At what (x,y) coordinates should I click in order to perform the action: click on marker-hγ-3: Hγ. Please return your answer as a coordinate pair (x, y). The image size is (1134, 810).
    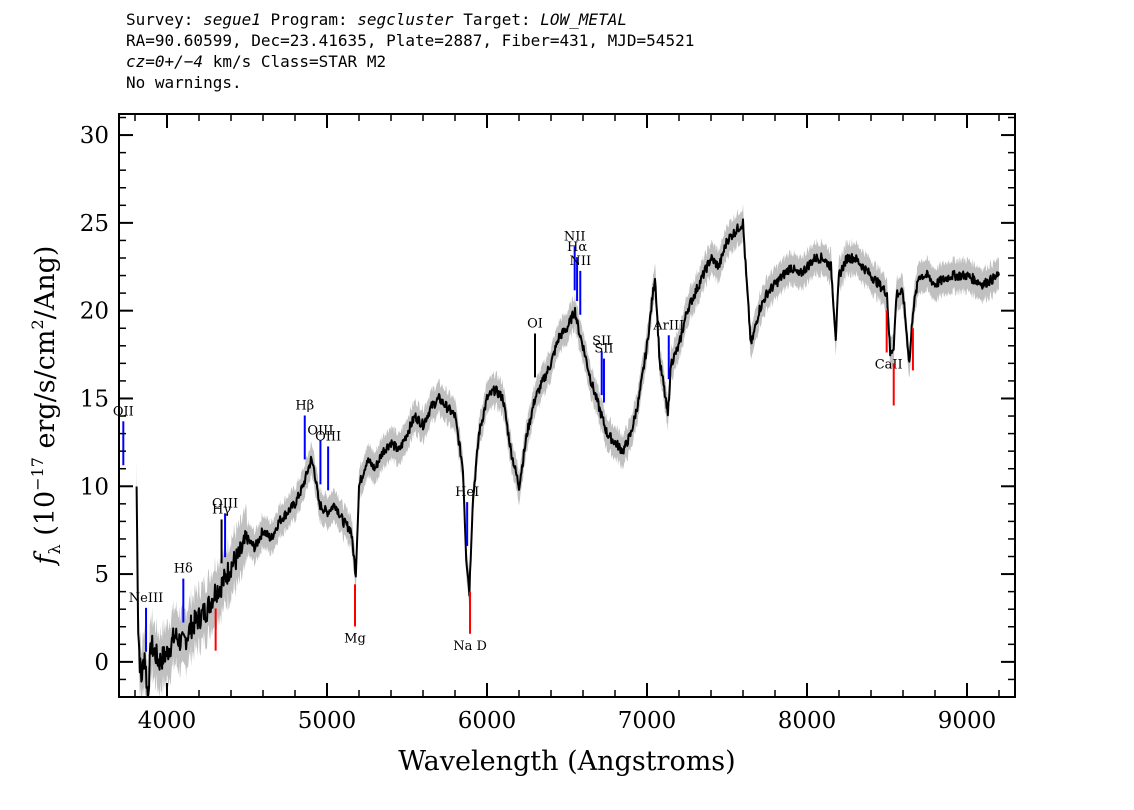
    Looking at the image, I should click on (221, 533).